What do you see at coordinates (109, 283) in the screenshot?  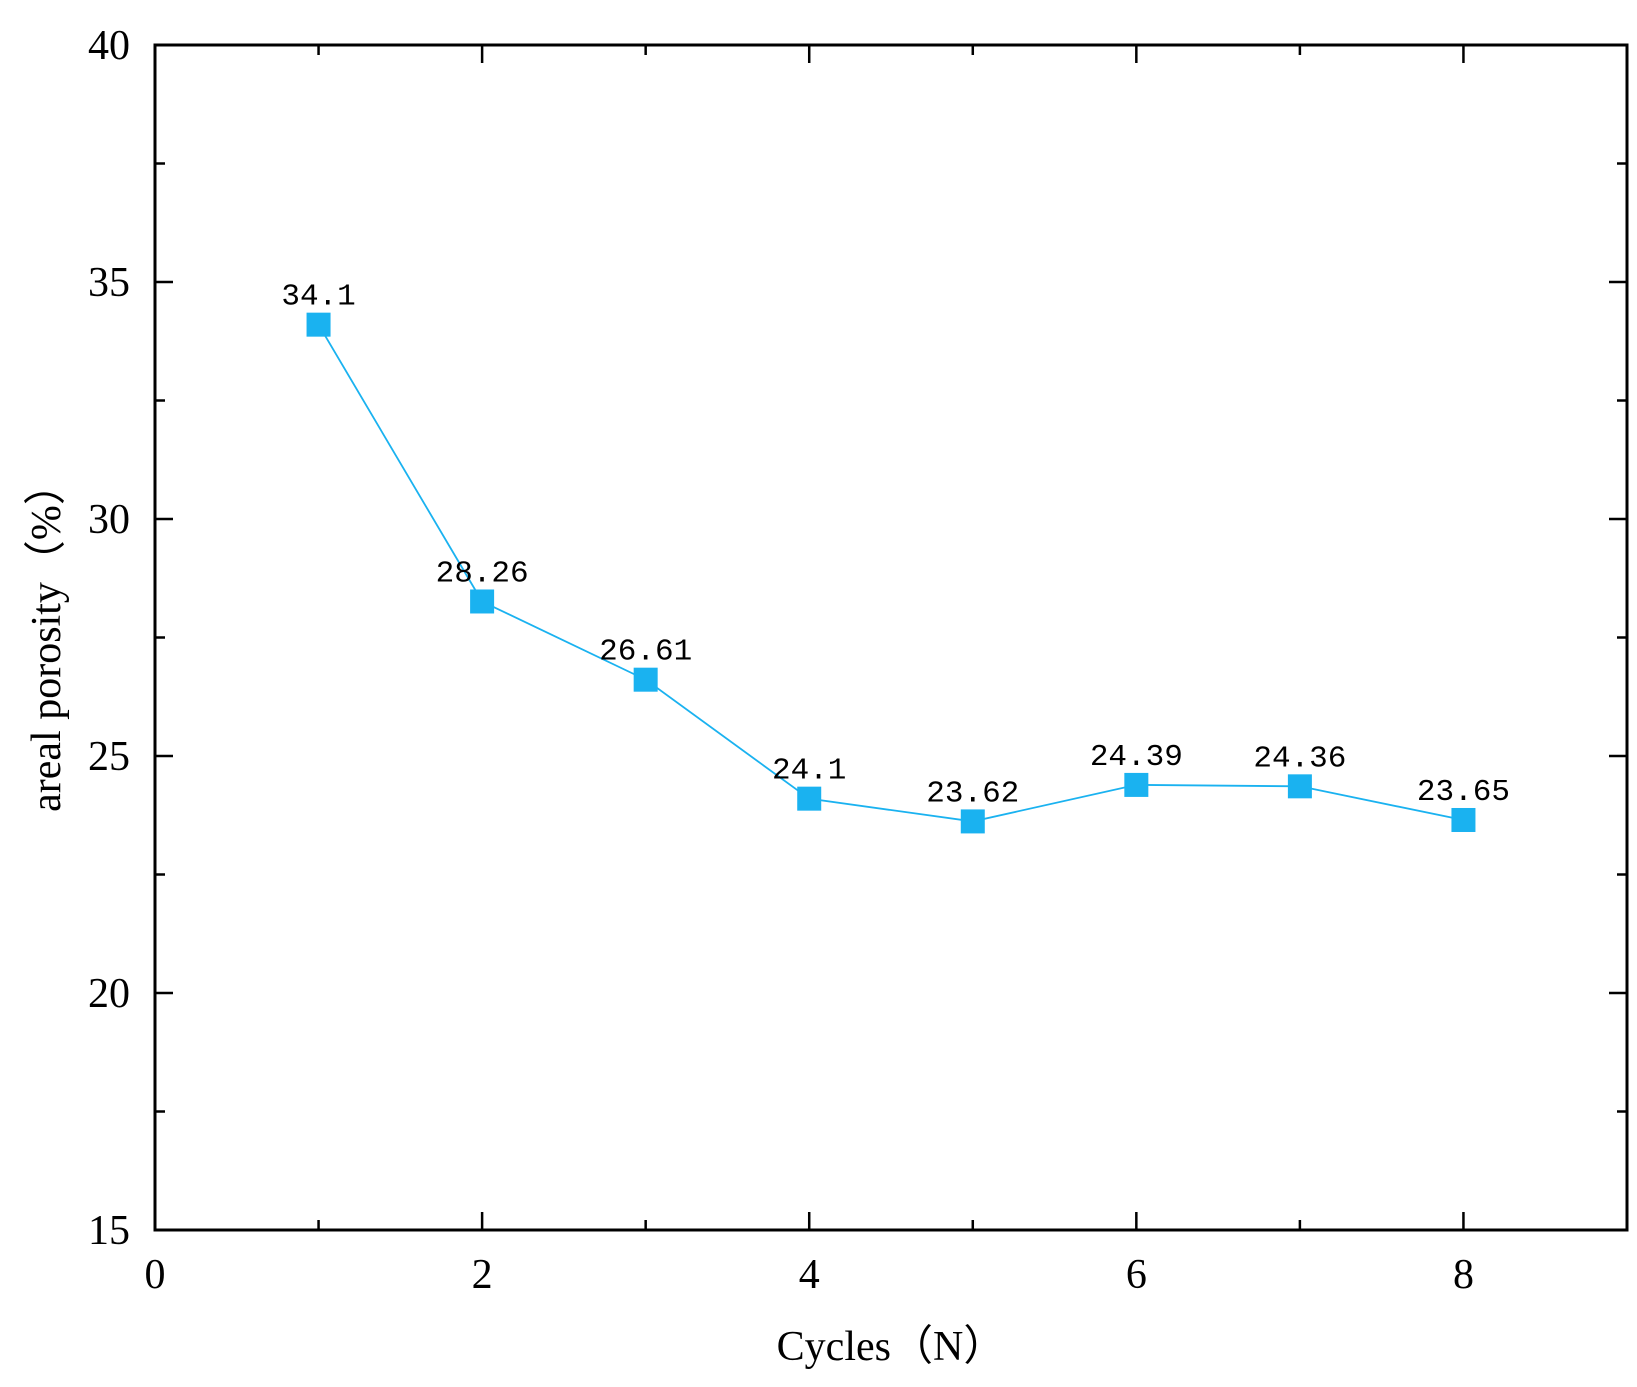 I see `y-tick-label: 35` at bounding box center [109, 283].